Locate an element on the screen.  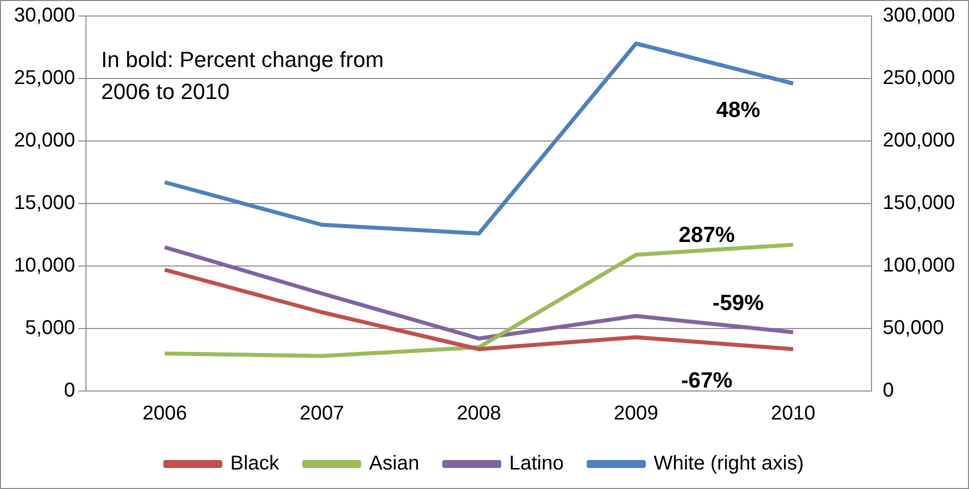
legend-label: White (right axis) is located at coordinates (729, 463).